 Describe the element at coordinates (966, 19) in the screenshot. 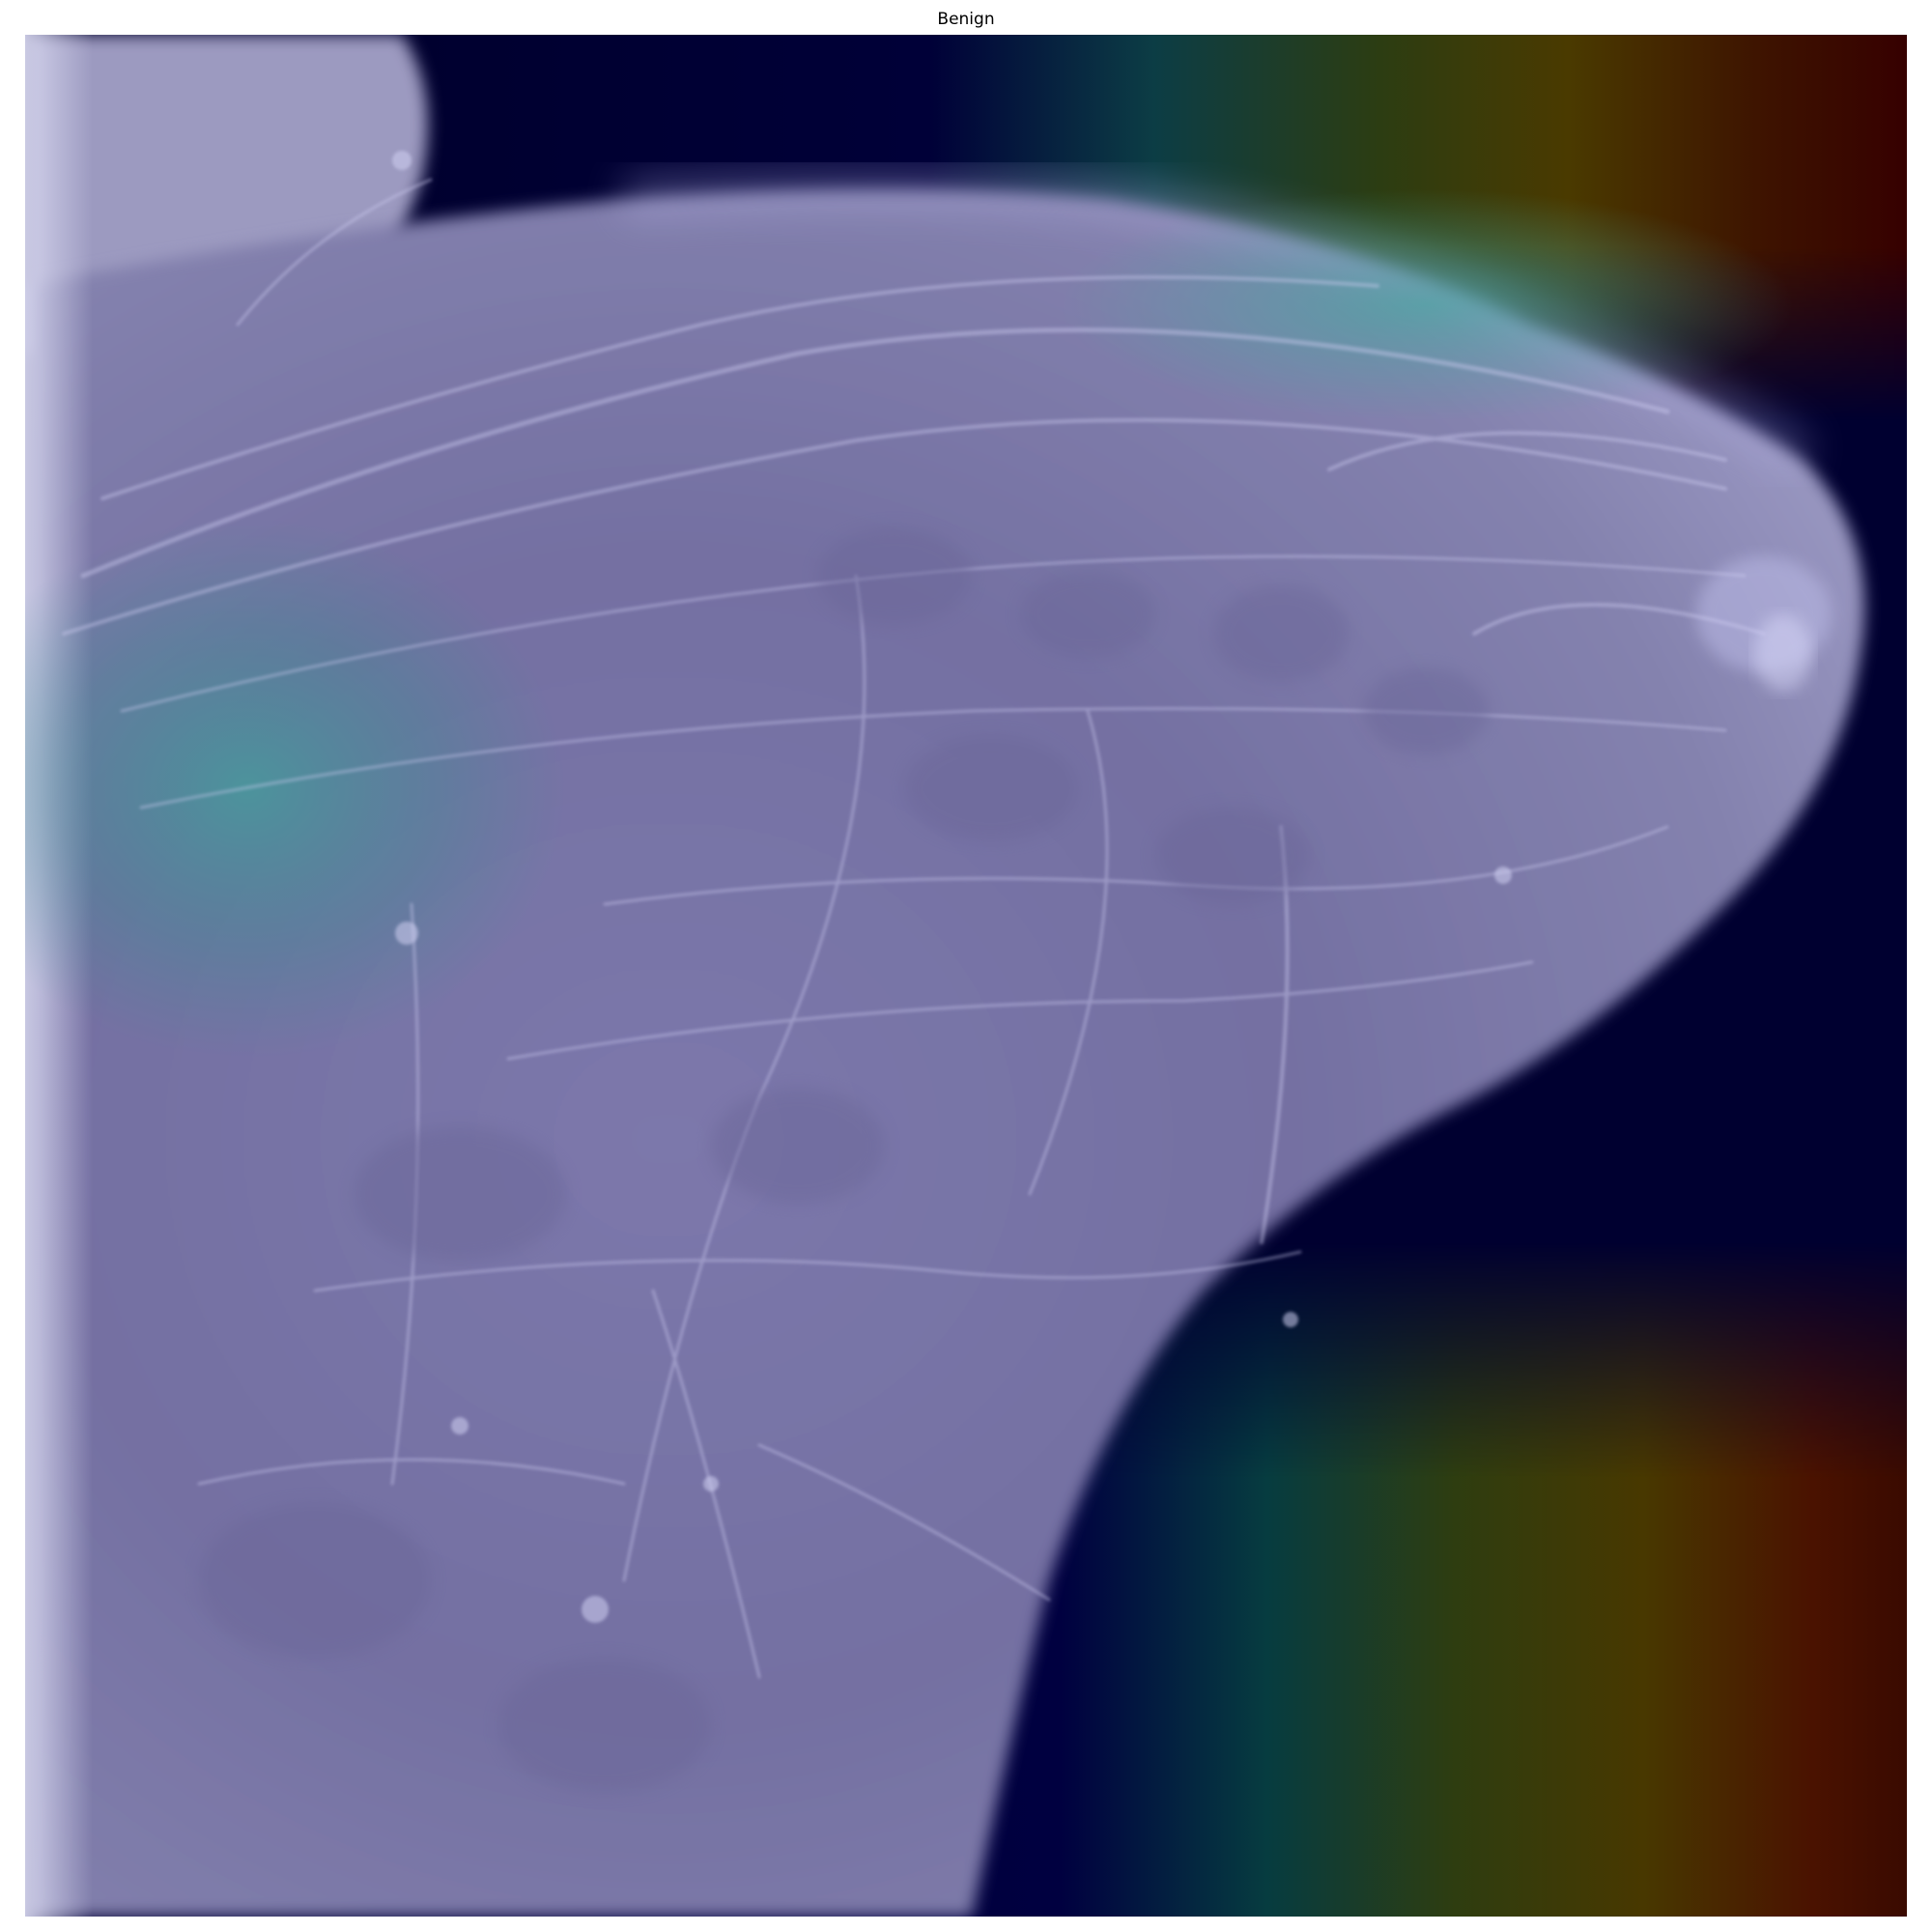

I see `figure-title: Benign` at that location.